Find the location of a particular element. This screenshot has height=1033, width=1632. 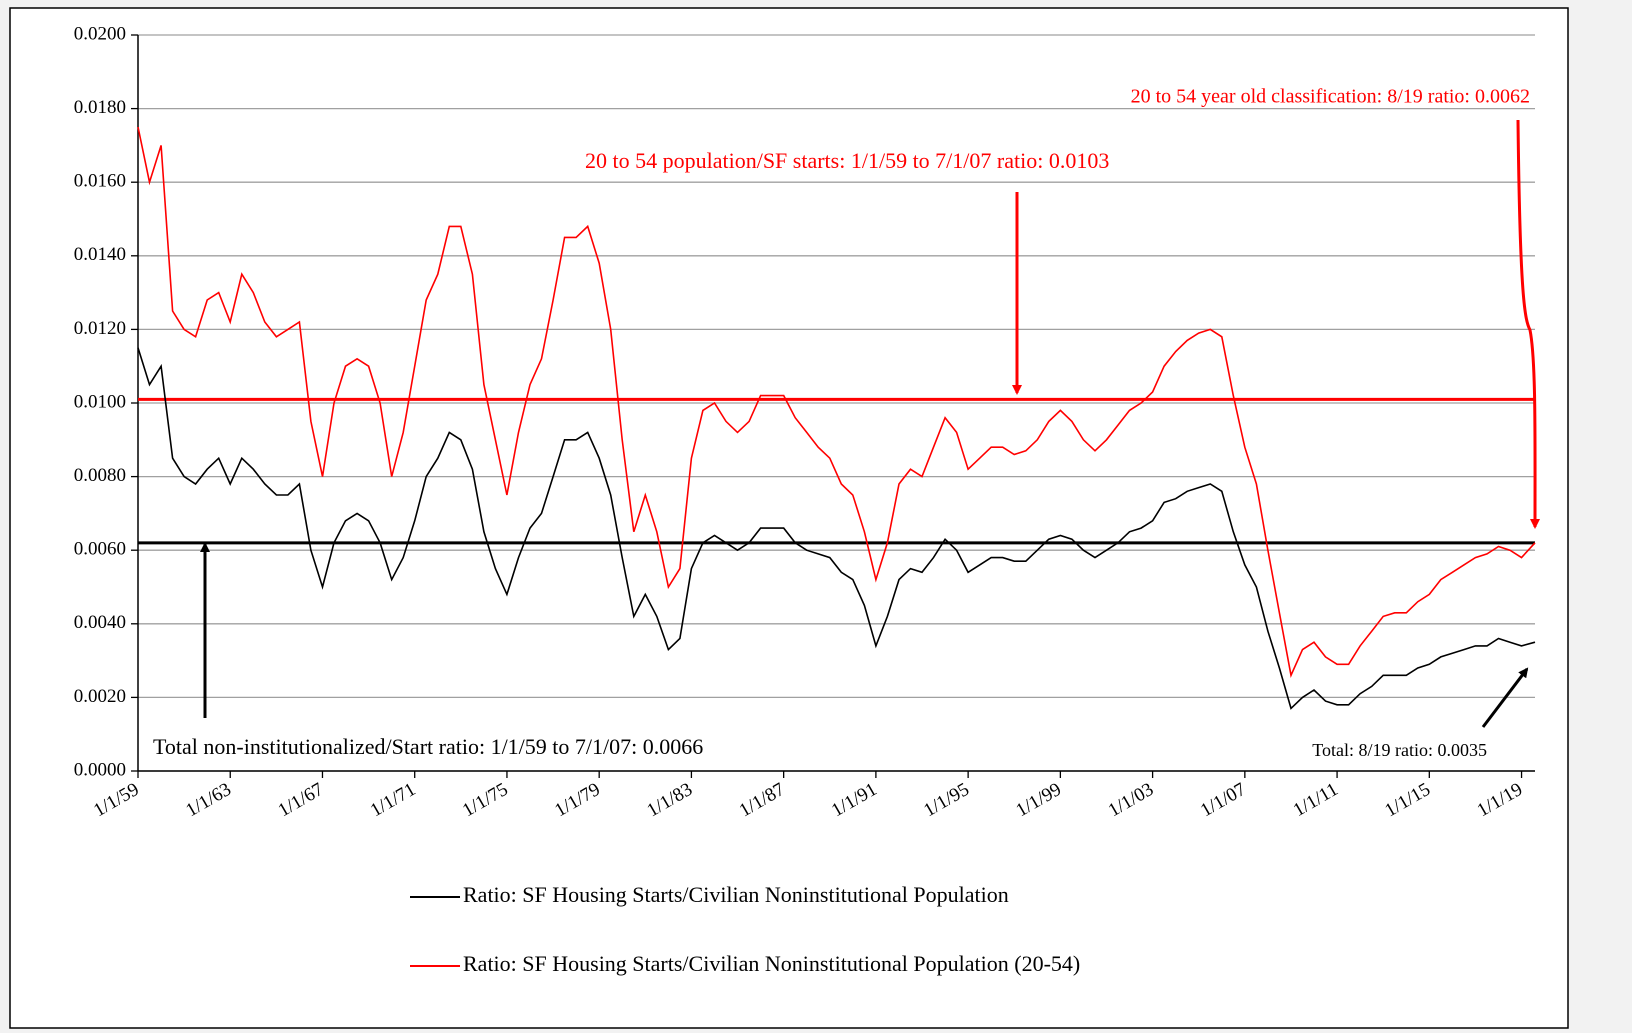

y-tick-label: 0.0080 is located at coordinates (100, 475).